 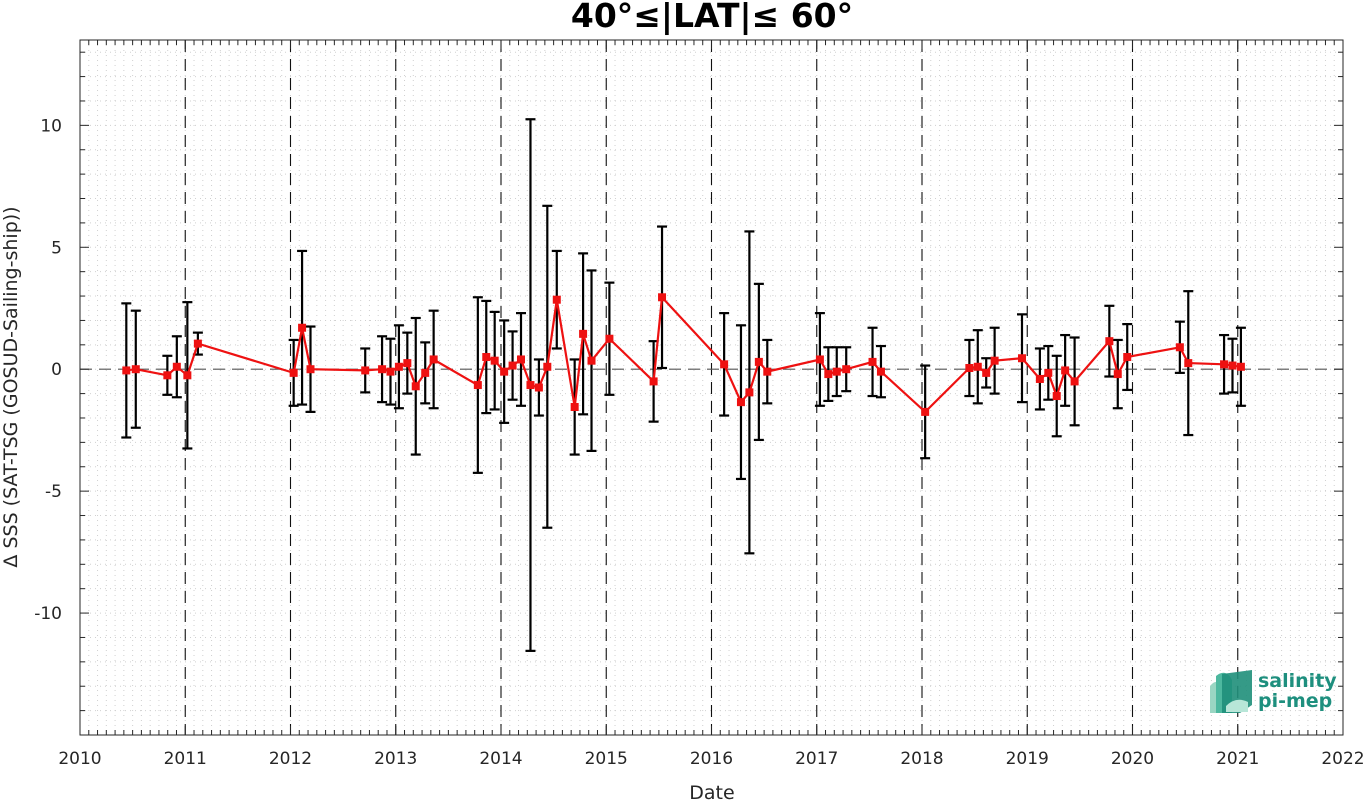 What do you see at coordinates (290, 759) in the screenshot?
I see `x-tick-label: 2012` at bounding box center [290, 759].